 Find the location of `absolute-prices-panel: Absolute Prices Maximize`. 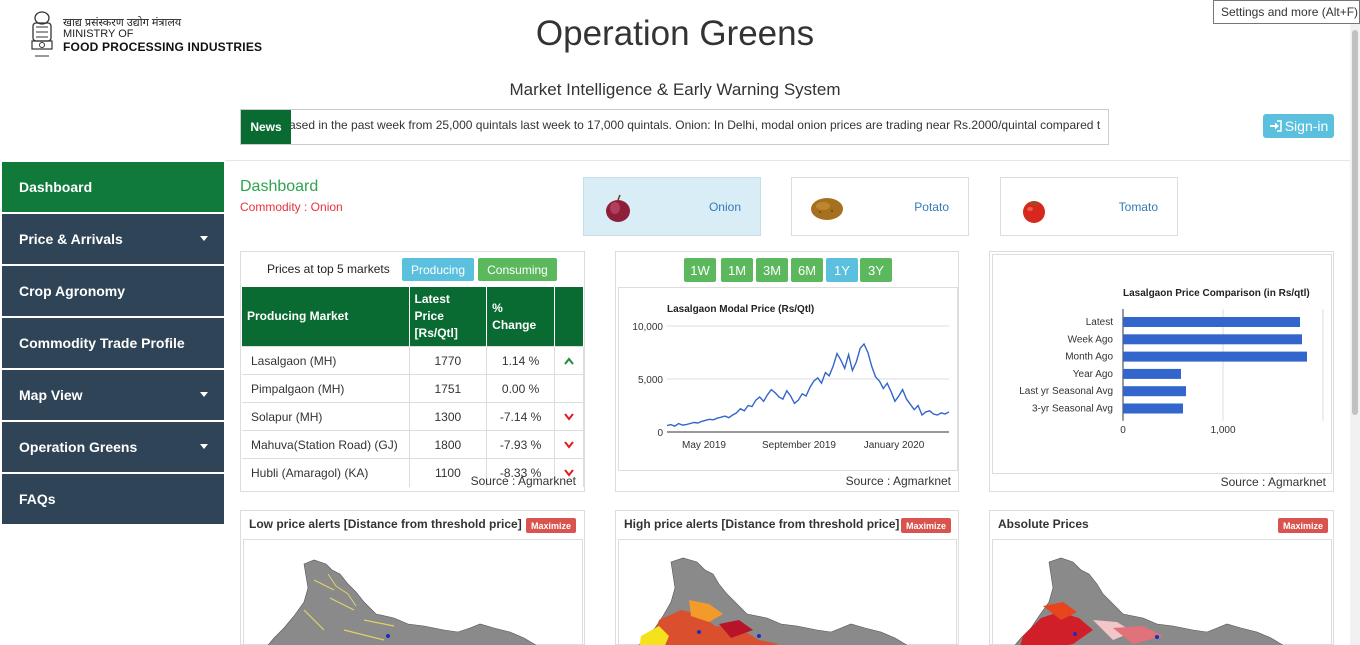

absolute-prices-panel: Absolute Prices Maximize is located at coordinates (1161, 577).